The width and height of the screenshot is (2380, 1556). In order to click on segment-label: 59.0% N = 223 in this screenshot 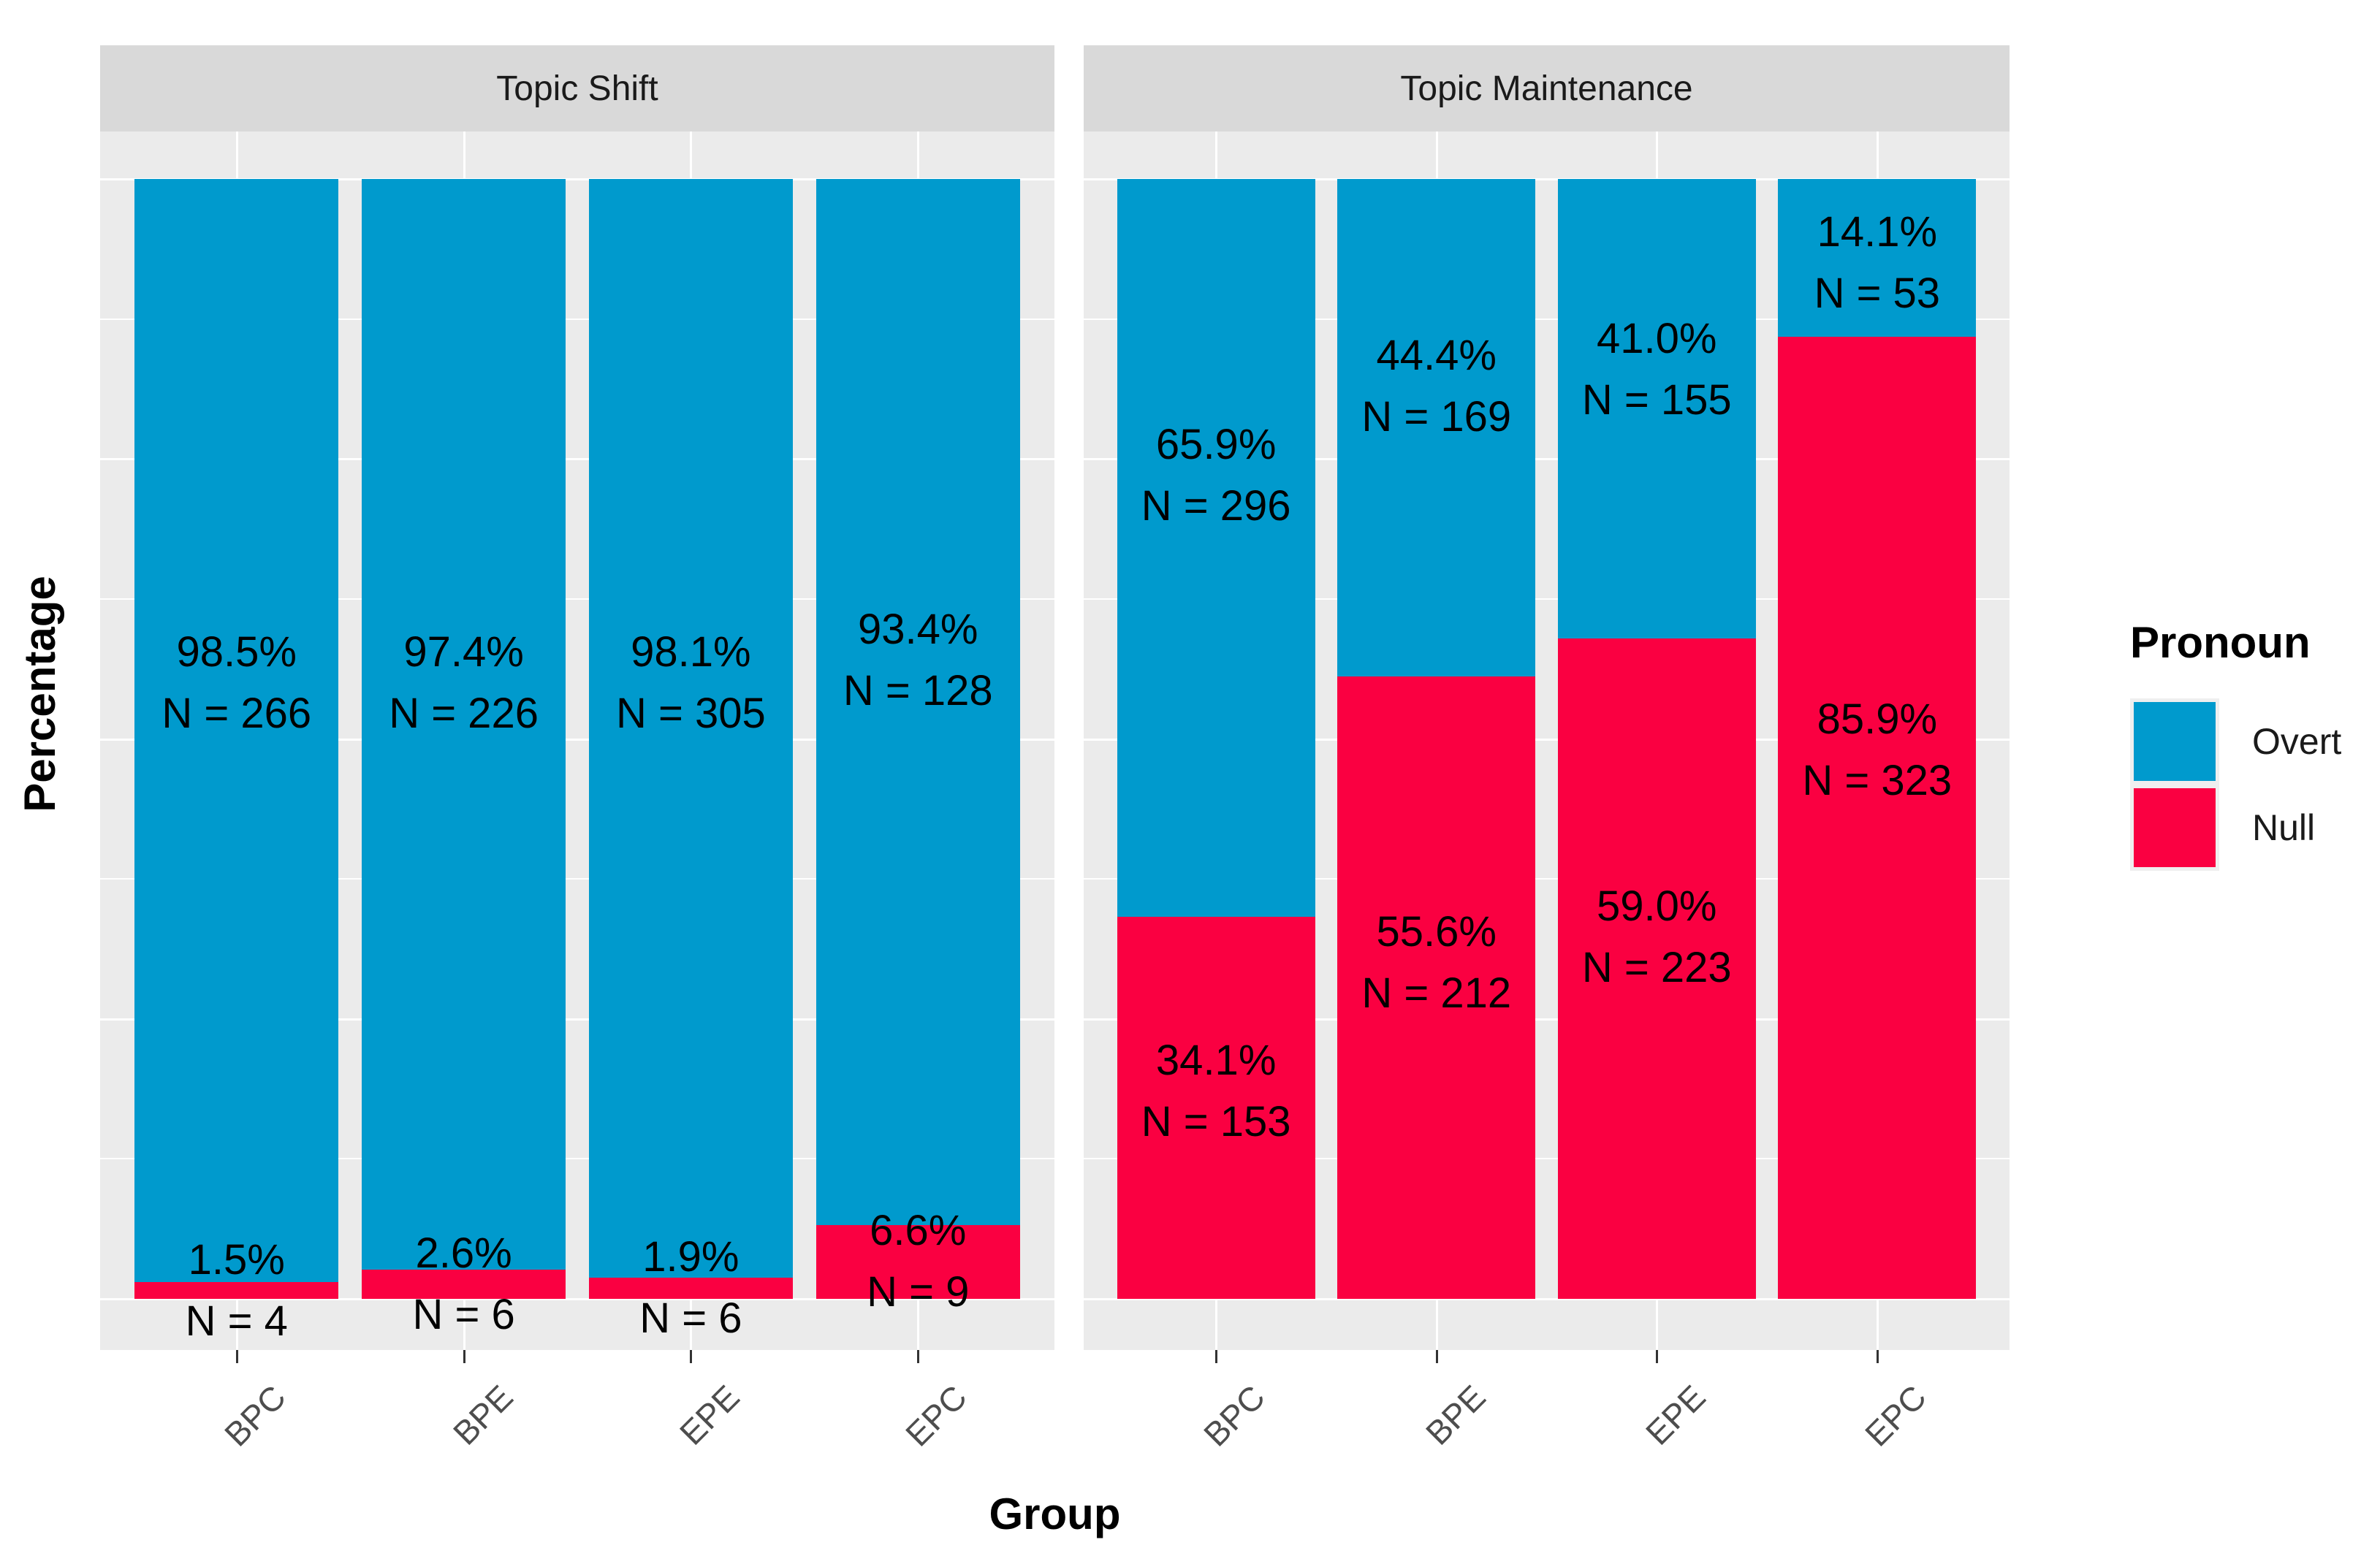, I will do `click(1657, 937)`.